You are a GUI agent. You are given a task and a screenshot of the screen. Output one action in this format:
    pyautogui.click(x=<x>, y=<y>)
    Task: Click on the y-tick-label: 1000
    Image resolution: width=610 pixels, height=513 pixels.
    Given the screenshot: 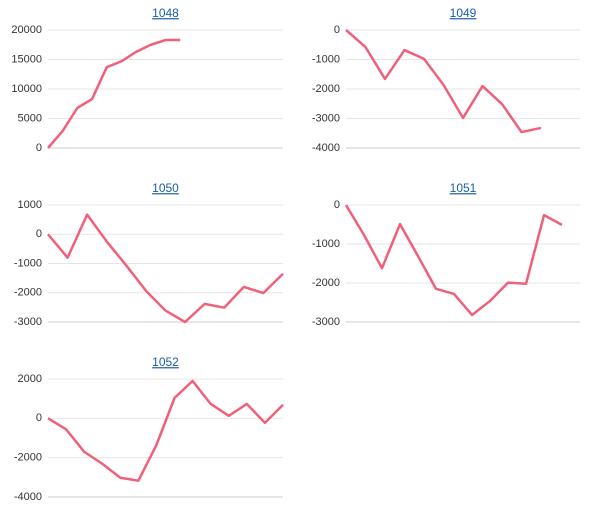 What is the action you would take?
    pyautogui.click(x=30, y=205)
    